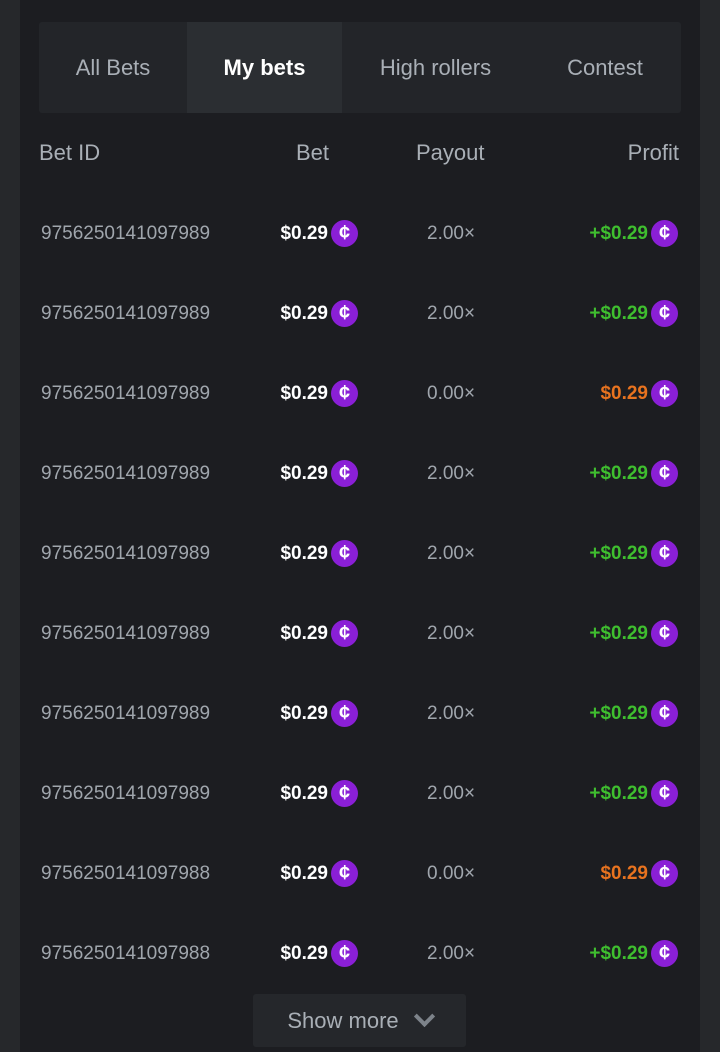 The width and height of the screenshot is (720, 1052). What do you see at coordinates (435, 67) in the screenshot?
I see `tab-high-rollers: High rollers` at bounding box center [435, 67].